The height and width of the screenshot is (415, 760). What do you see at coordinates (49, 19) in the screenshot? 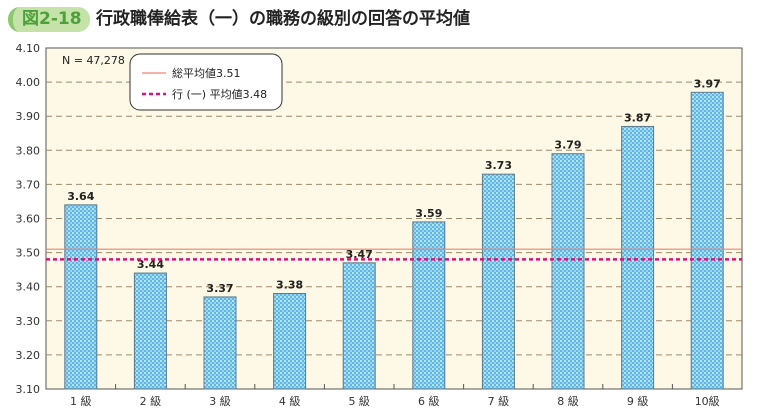
I see `figure-label: 図2-18` at bounding box center [49, 19].